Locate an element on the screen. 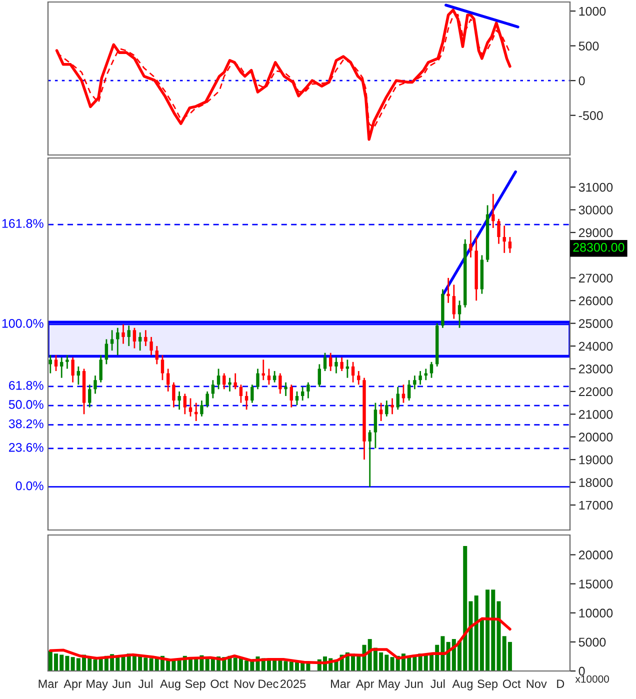 This screenshot has height=699, width=636. y-tick-label: 19000 is located at coordinates (596, 459).